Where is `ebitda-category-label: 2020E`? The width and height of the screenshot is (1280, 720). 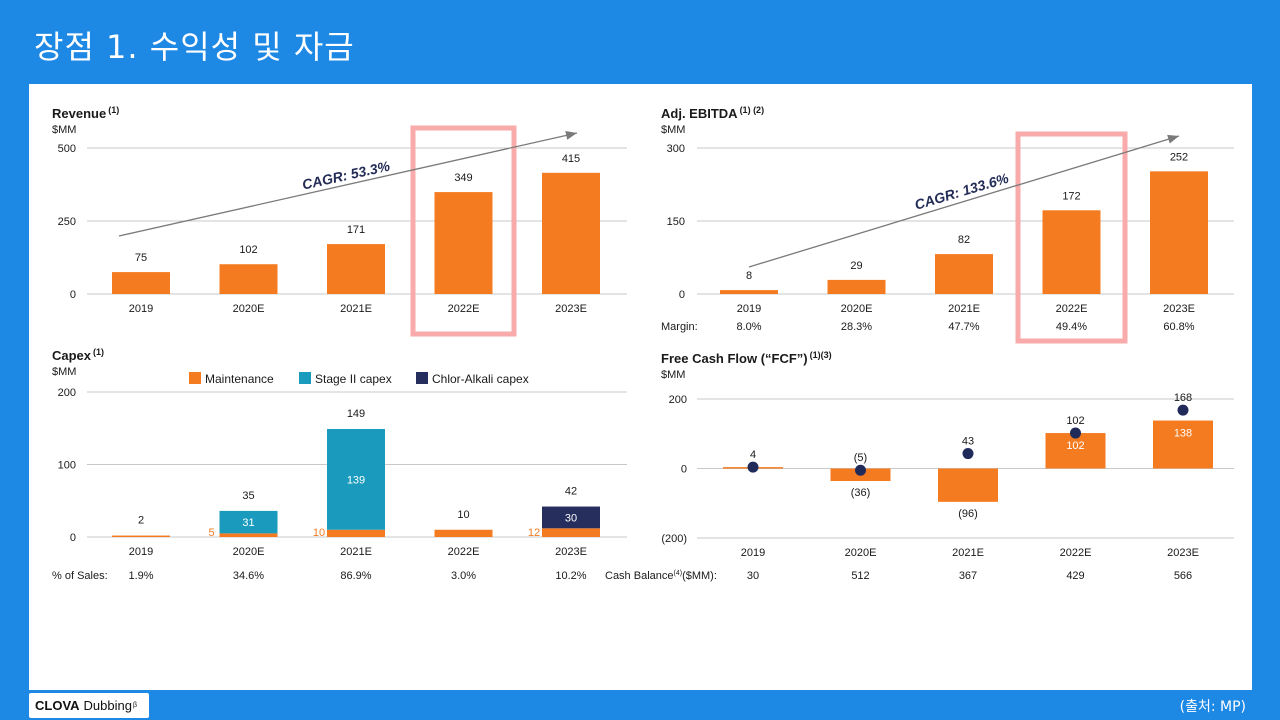
ebitda-category-label: 2020E is located at coordinates (857, 309).